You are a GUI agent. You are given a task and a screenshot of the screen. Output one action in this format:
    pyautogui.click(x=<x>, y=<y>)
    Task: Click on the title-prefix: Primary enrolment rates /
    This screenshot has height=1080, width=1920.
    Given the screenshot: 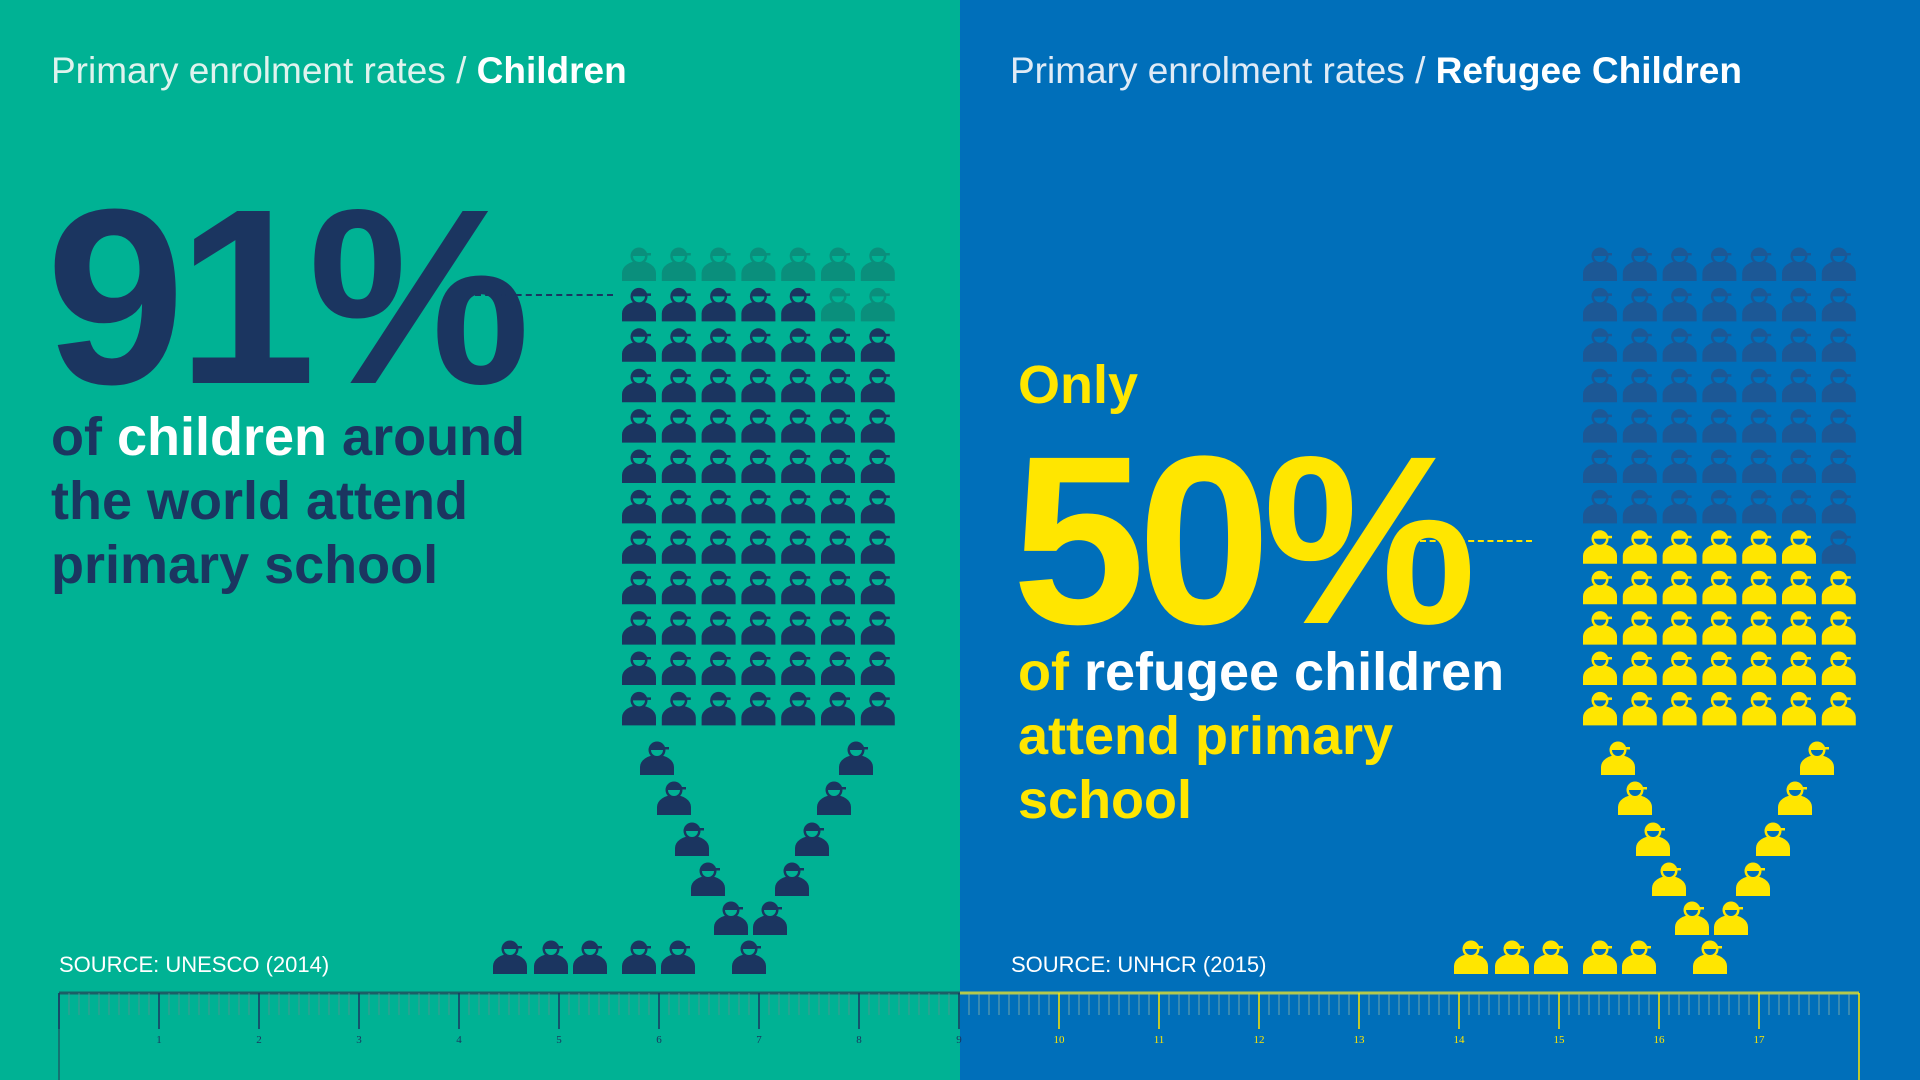 What is the action you would take?
    pyautogui.click(x=1223, y=70)
    